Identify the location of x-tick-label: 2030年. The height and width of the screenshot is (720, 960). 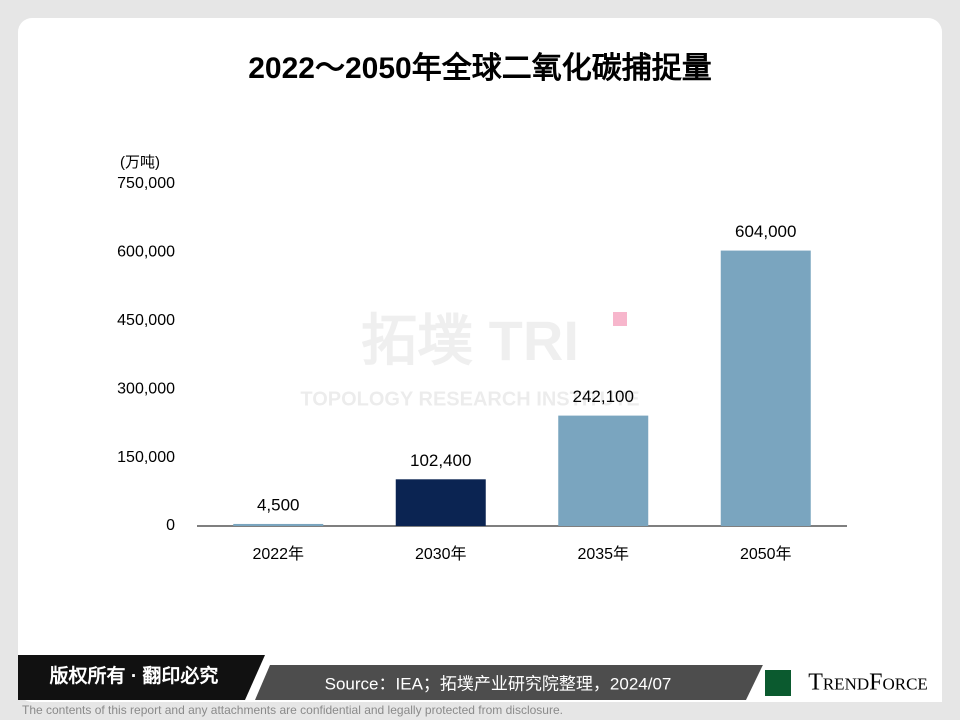
(441, 554).